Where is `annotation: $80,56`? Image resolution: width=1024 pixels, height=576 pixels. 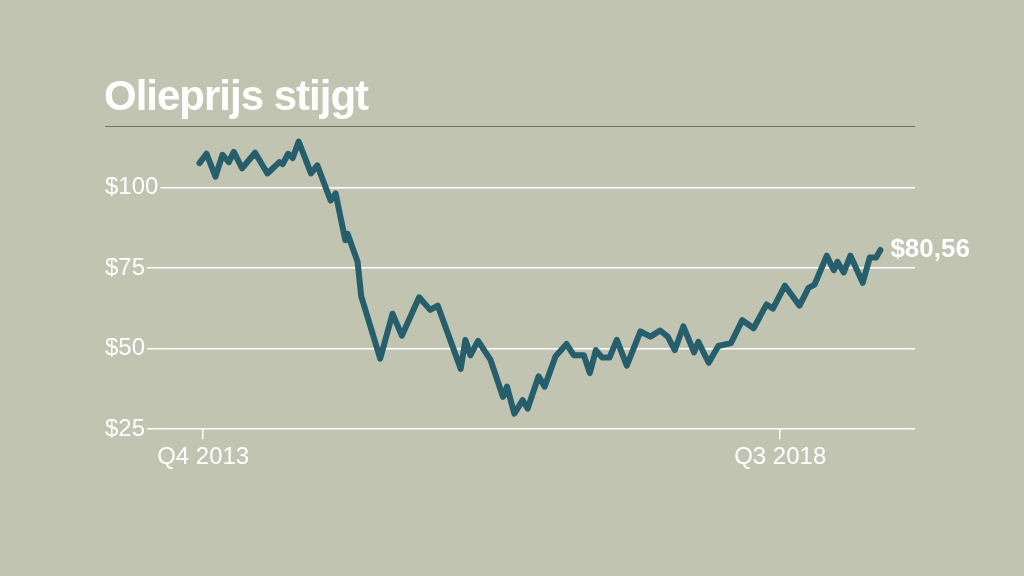 annotation: $80,56 is located at coordinates (930, 248).